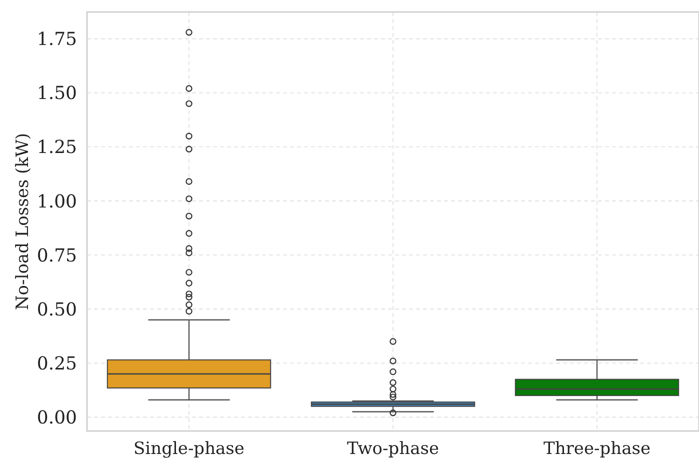  Describe the element at coordinates (56, 309) in the screenshot. I see `y-tick-label: 0.50` at that location.